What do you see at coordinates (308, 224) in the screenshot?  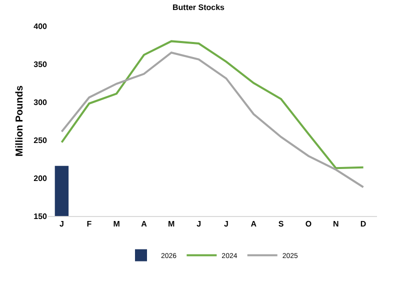 I see `x-tick-label: O` at bounding box center [308, 224].